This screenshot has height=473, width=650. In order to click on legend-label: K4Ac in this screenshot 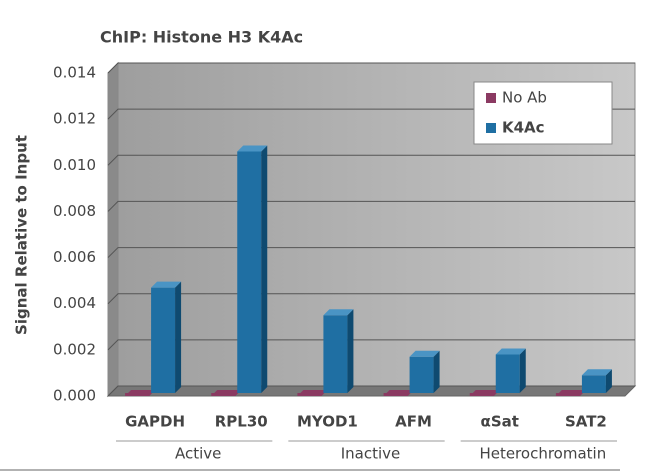, I will do `click(523, 128)`.